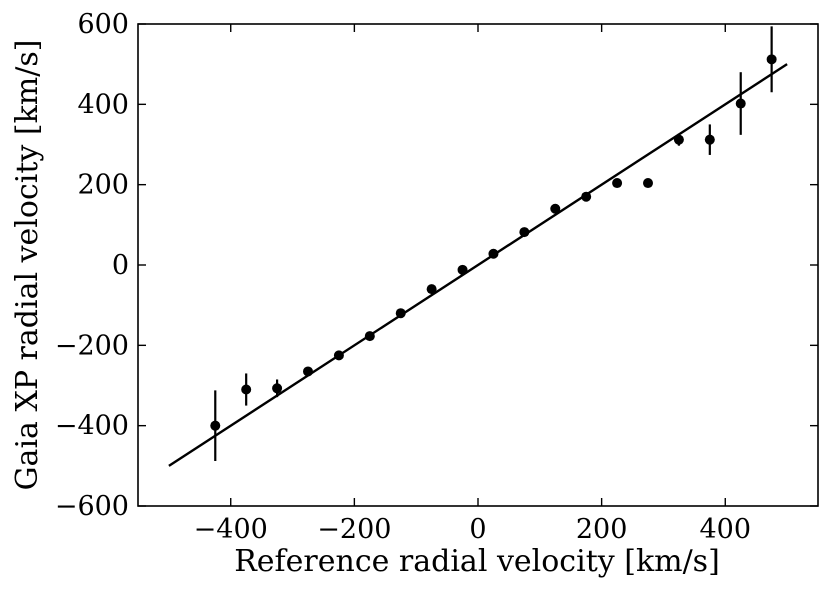  Describe the element at coordinates (103, 104) in the screenshot. I see `y-tick-label: 400` at that location.